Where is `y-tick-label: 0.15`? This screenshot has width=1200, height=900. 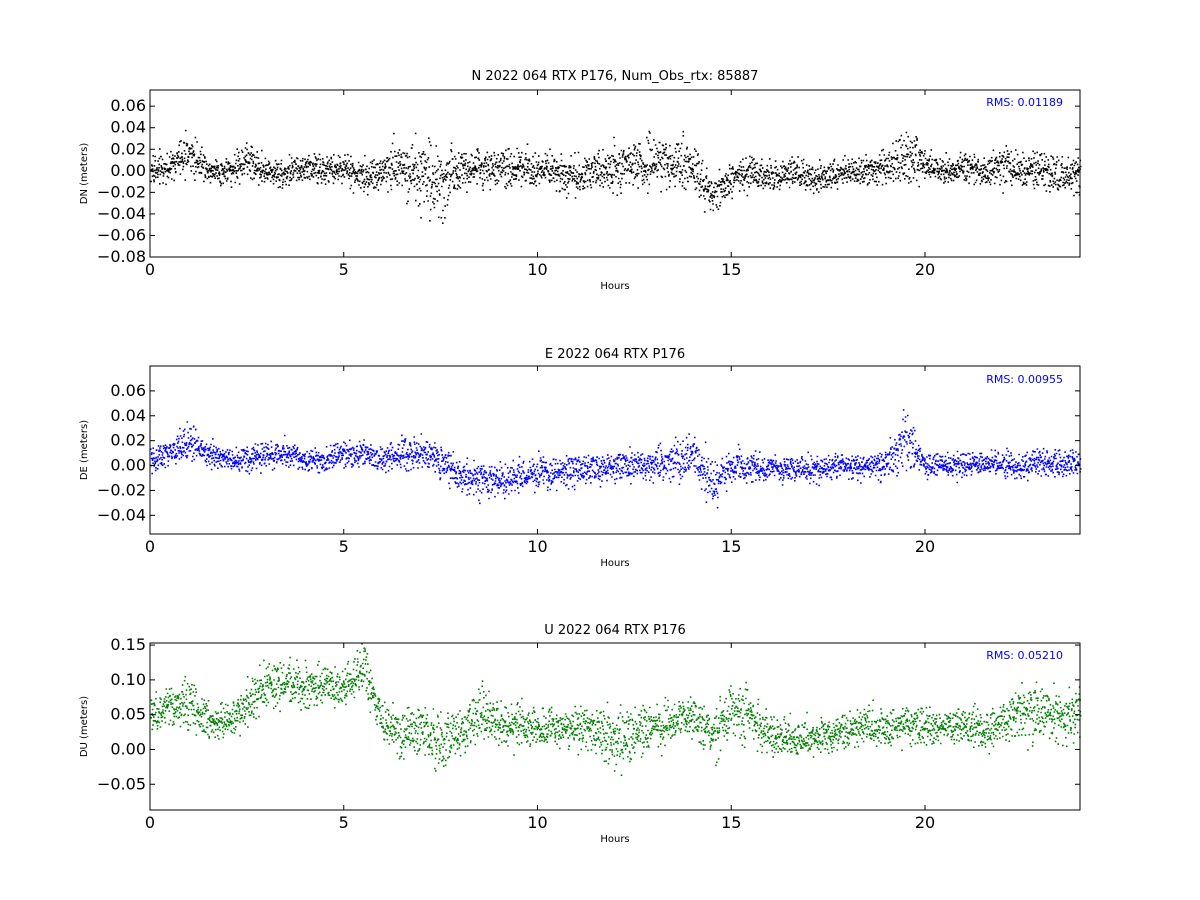 y-tick-label: 0.15 is located at coordinates (128, 644).